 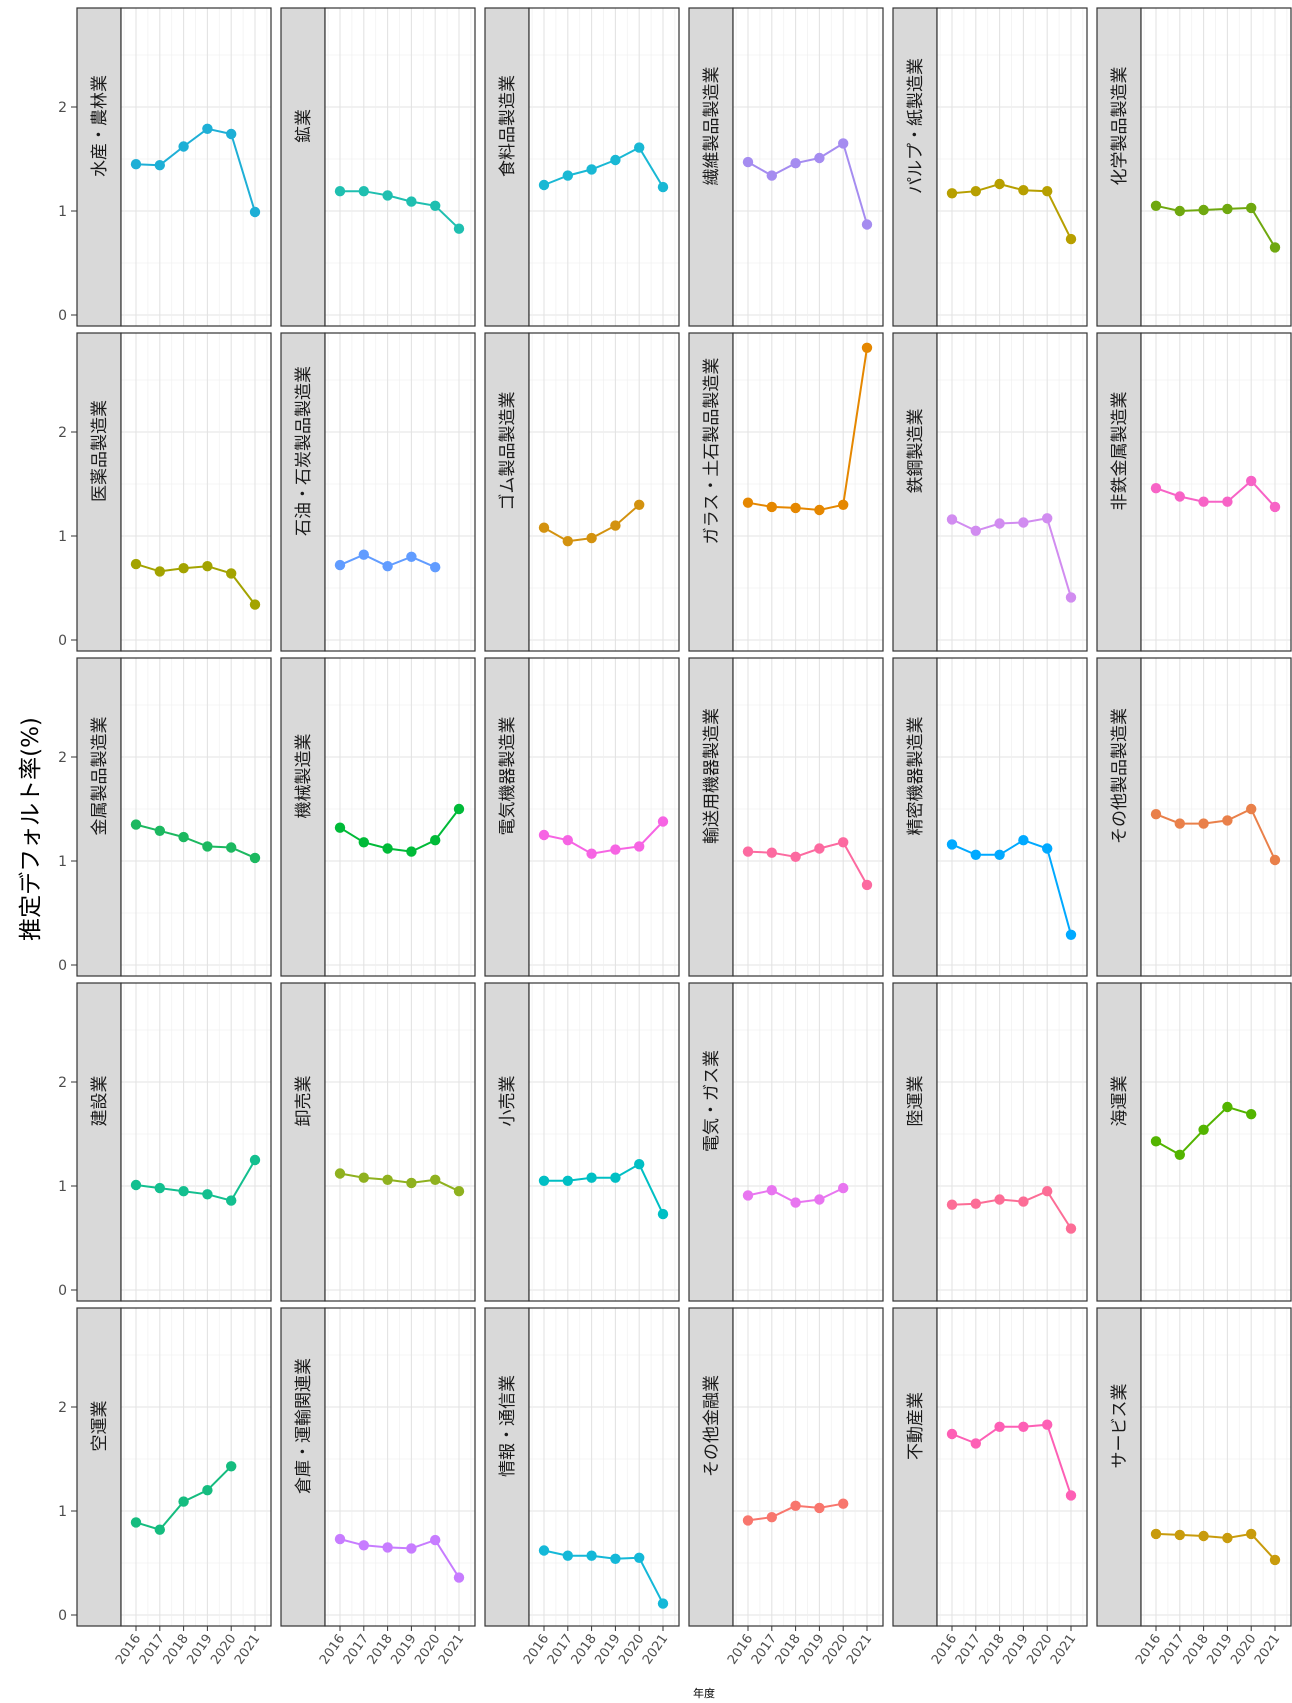 What do you see at coordinates (1194, 167) in the screenshot?
I see `facet-panel: 化学製品製造業` at bounding box center [1194, 167].